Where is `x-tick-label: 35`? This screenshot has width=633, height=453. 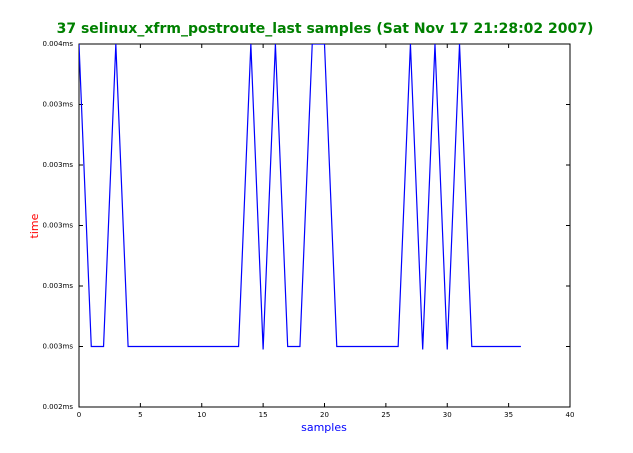 x-tick-label: 35 is located at coordinates (508, 415).